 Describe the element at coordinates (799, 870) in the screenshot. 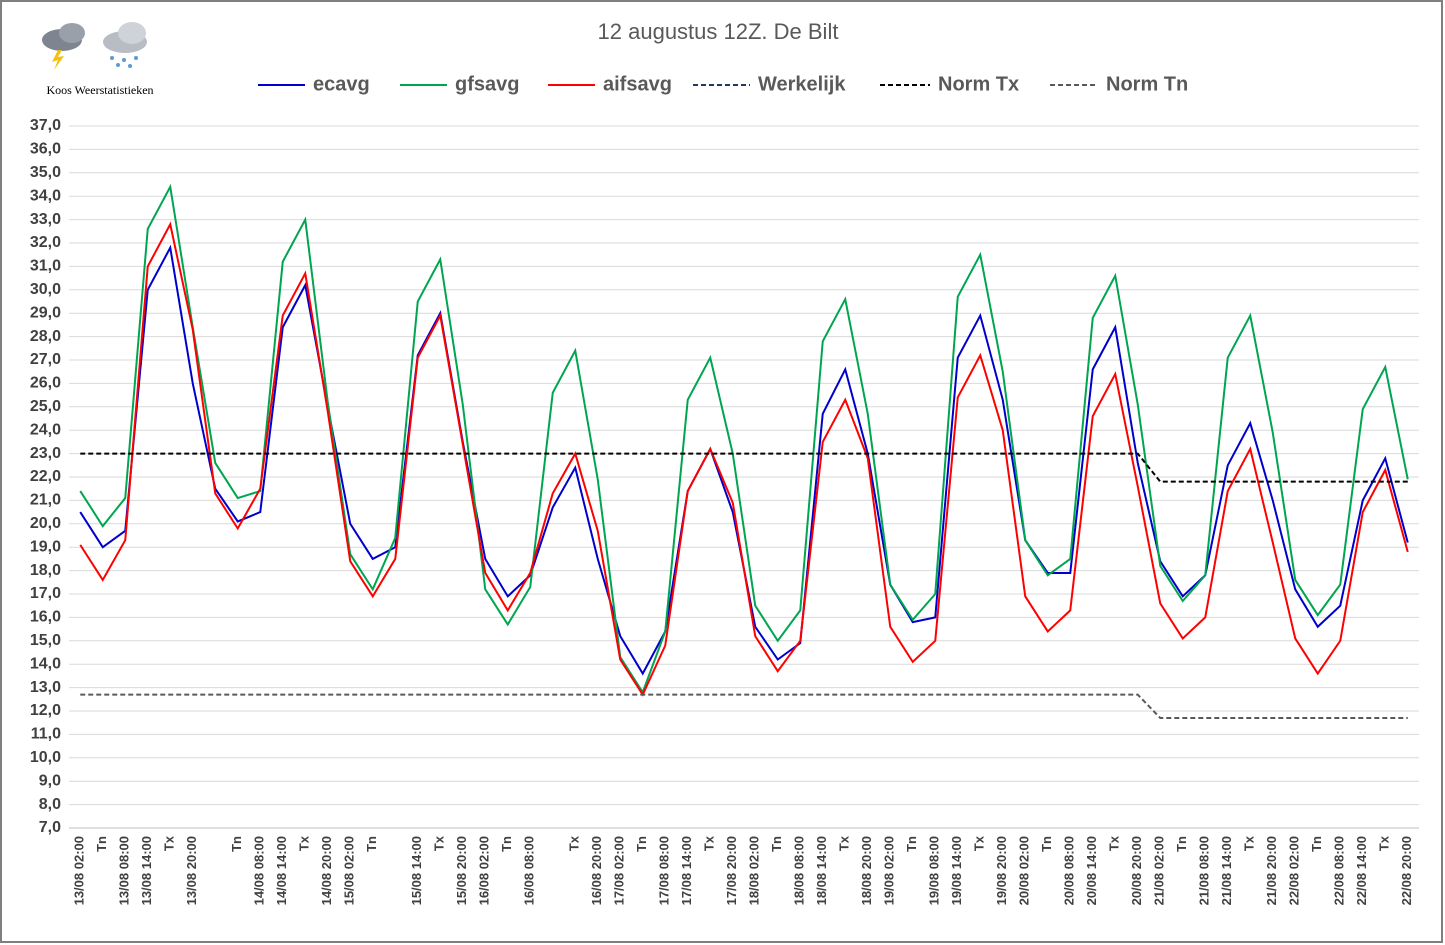

I see `x-tick-label: 18/08 08:00` at that location.